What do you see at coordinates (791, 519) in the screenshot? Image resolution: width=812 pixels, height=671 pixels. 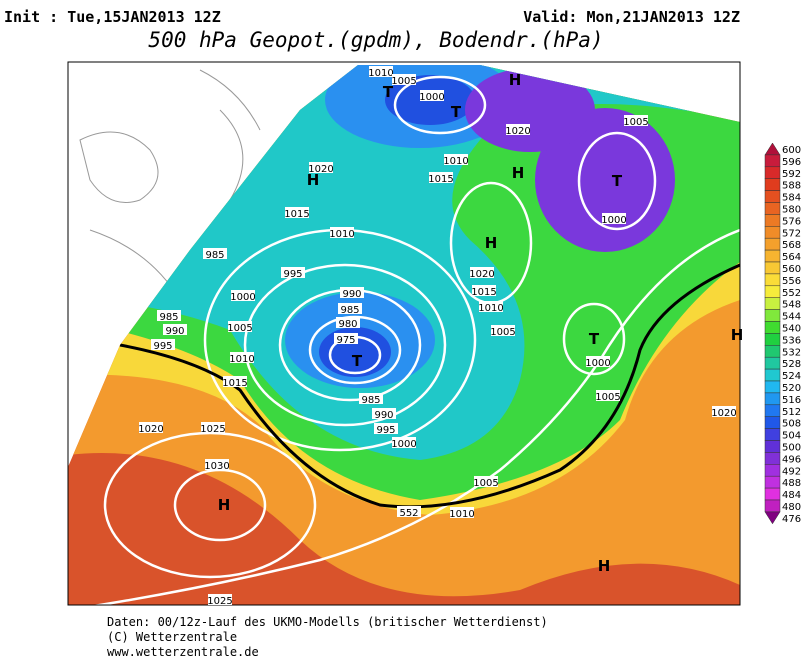 I see `legend-label: 476` at bounding box center [791, 519].